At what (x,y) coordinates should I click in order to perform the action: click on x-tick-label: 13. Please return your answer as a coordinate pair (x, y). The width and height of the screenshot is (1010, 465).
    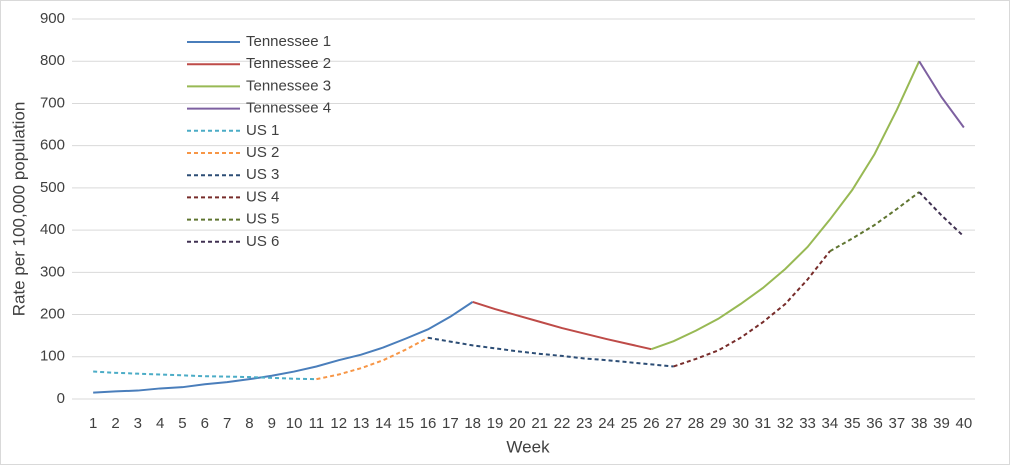
    Looking at the image, I should click on (361, 423).